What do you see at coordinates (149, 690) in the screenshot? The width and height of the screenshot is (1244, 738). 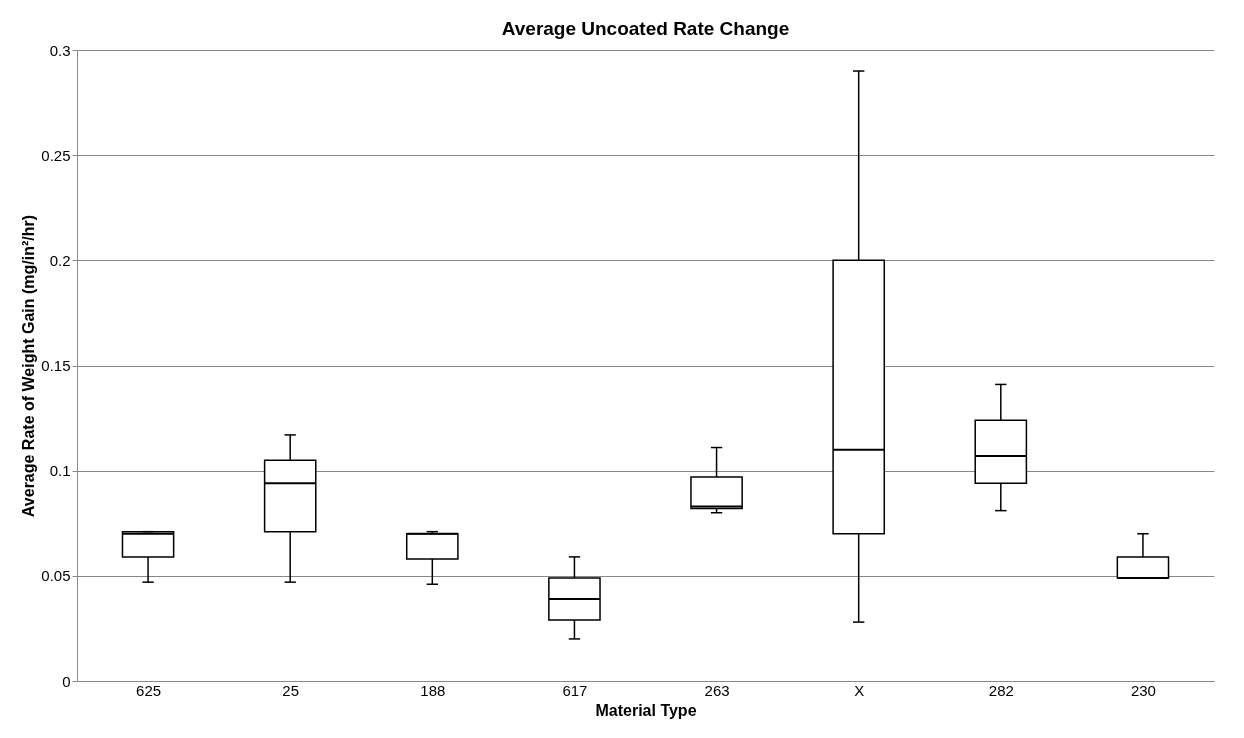 I see `x-tick-label: 625` at bounding box center [149, 690].